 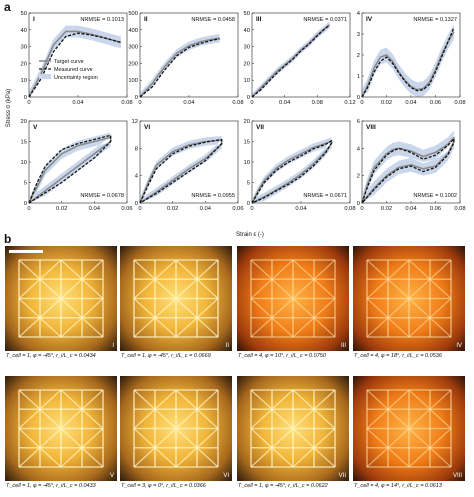 I want to click on panel-ii-ytick-label: 500, so click(x=133, y=14).